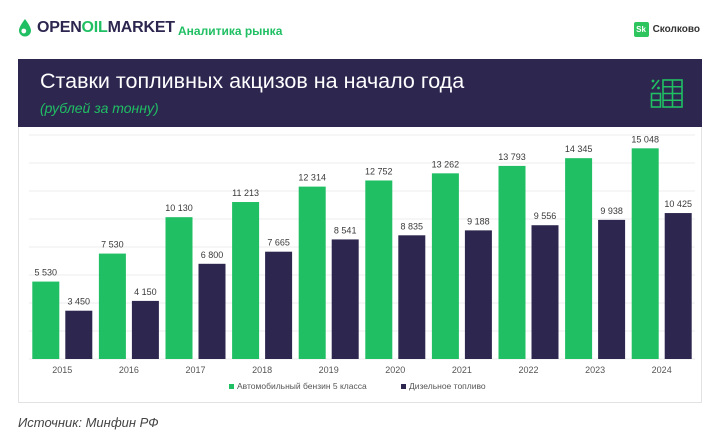 This screenshot has height=447, width=720. What do you see at coordinates (212, 255) in the screenshot?
I see `data-label: 6 800` at bounding box center [212, 255].